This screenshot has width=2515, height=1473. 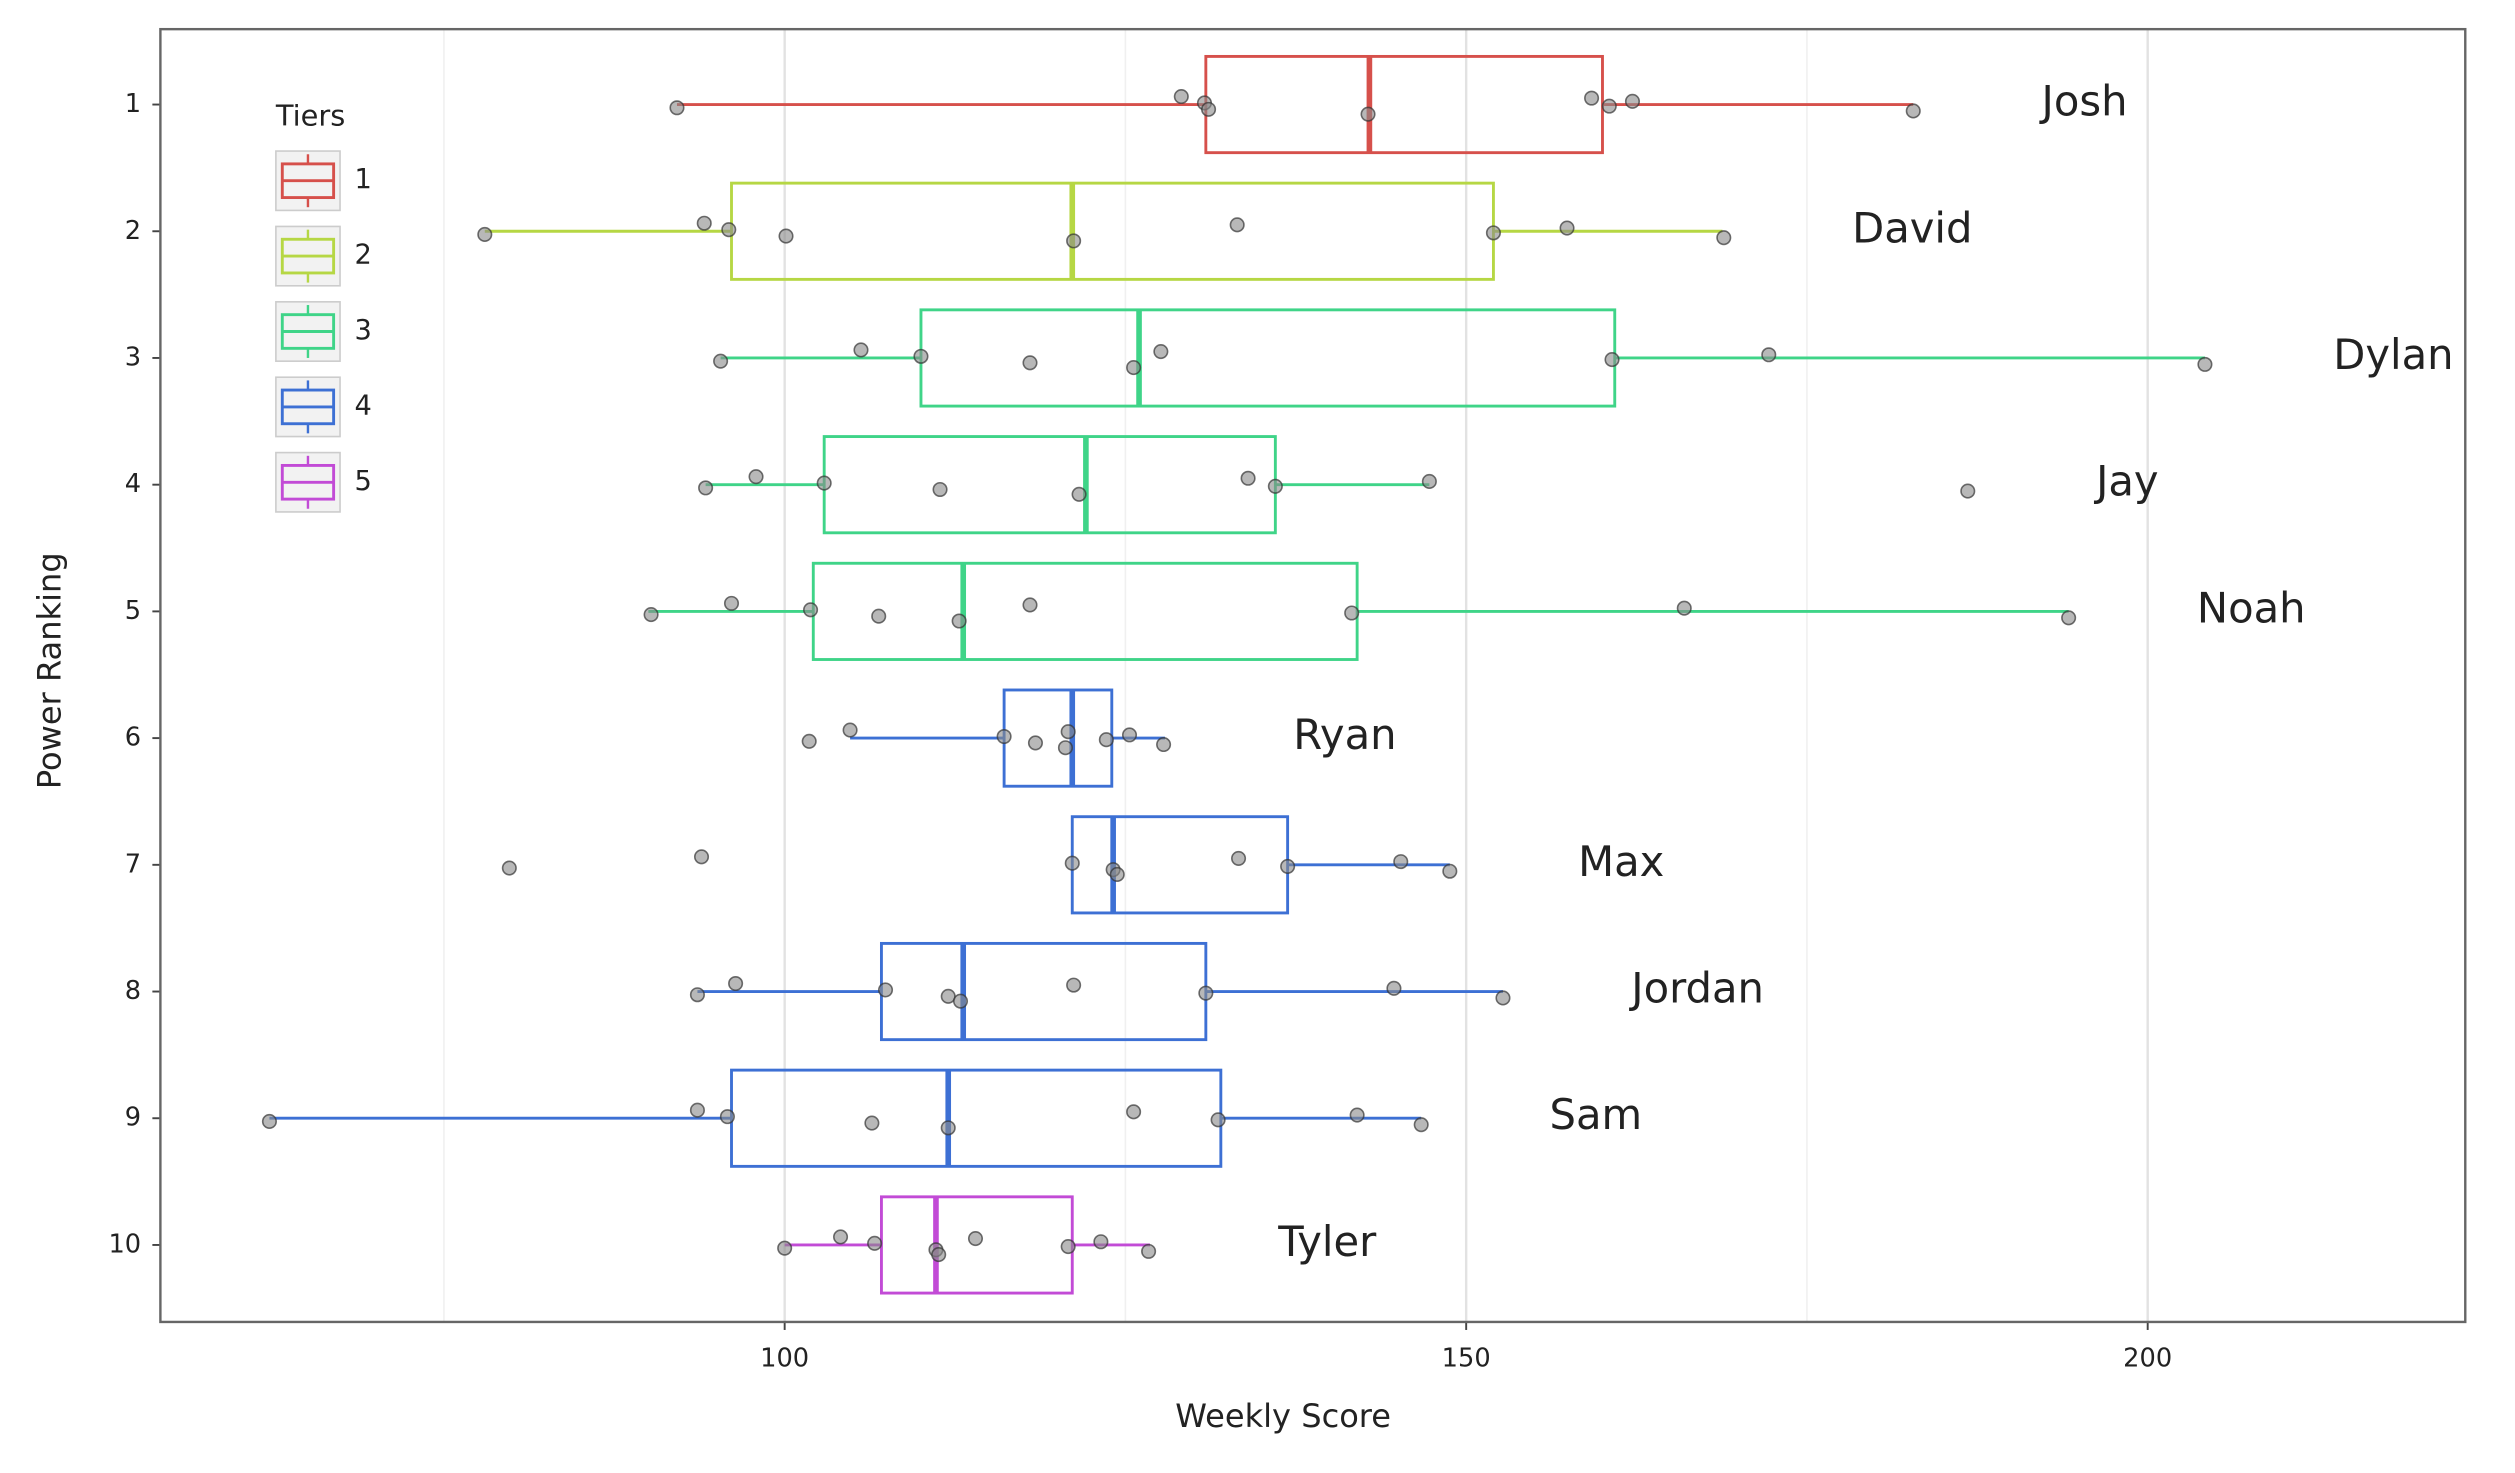 I want to click on player-label: Ryan, so click(x=1344, y=734).